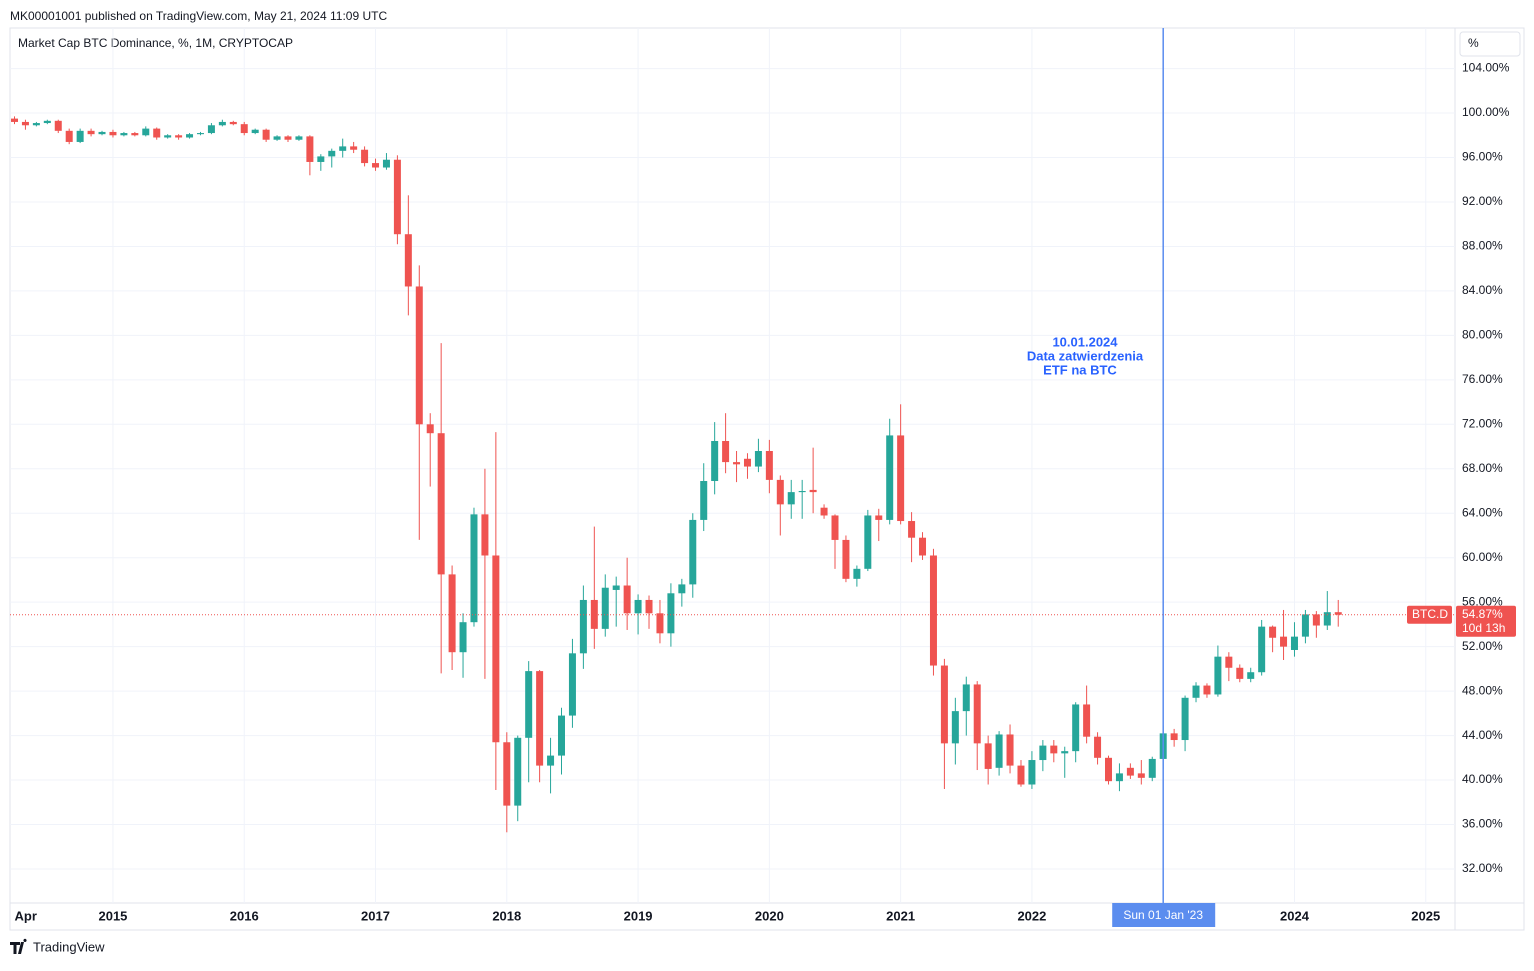 This screenshot has height=971, width=1534. What do you see at coordinates (1482, 335) in the screenshot?
I see `y-tick-label: 80.00%` at bounding box center [1482, 335].